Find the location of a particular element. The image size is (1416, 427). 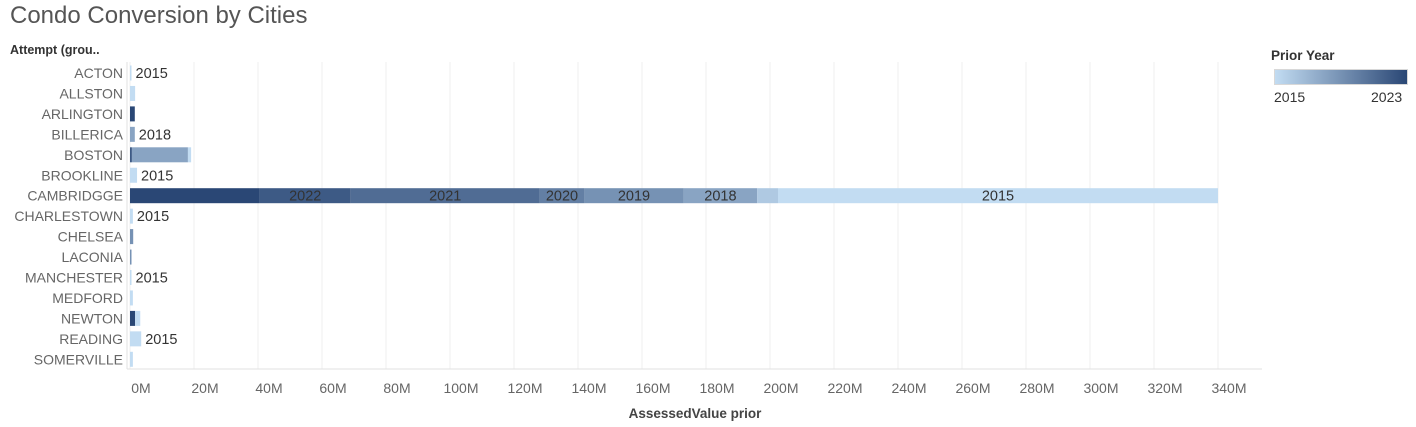

data-label: 2019 is located at coordinates (634, 197).